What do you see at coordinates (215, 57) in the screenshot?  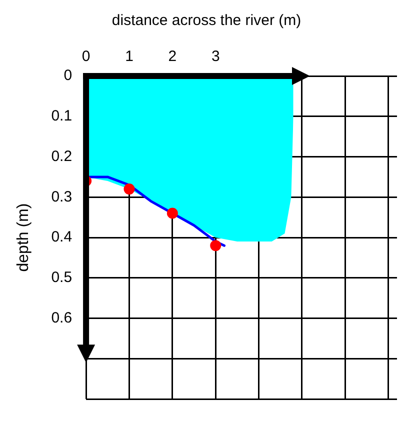 I see `x-tick-label: 3` at bounding box center [215, 57].